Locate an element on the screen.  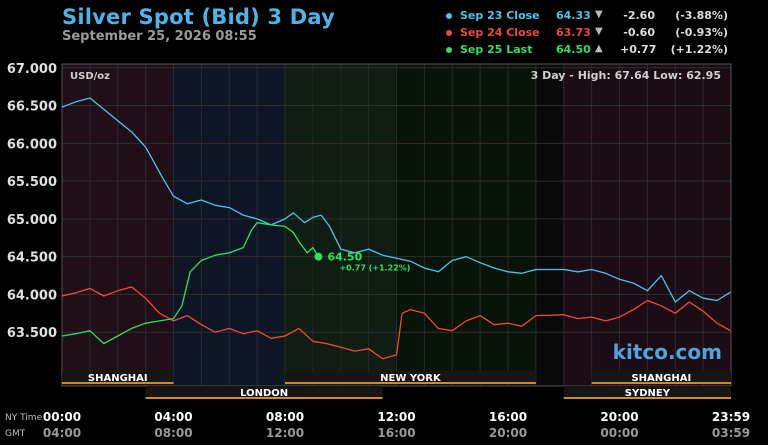
session-label-bottom: SYDNEY is located at coordinates (648, 393).